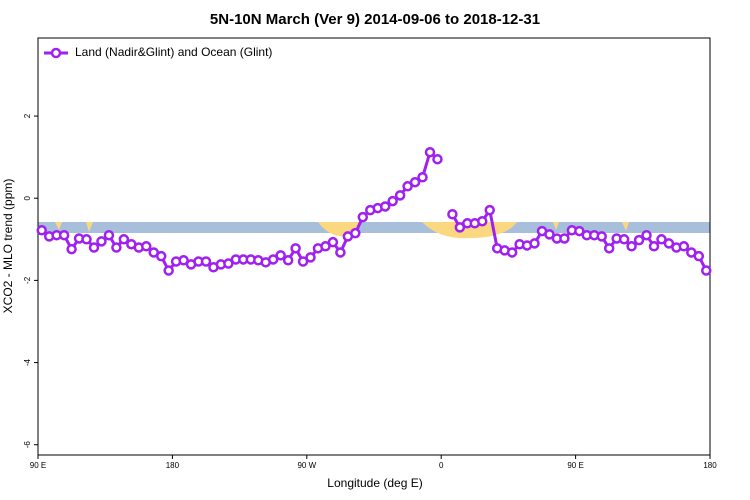 The height and width of the screenshot is (500, 750). What do you see at coordinates (306, 465) in the screenshot?
I see `x-tick-label: 90 W` at bounding box center [306, 465].